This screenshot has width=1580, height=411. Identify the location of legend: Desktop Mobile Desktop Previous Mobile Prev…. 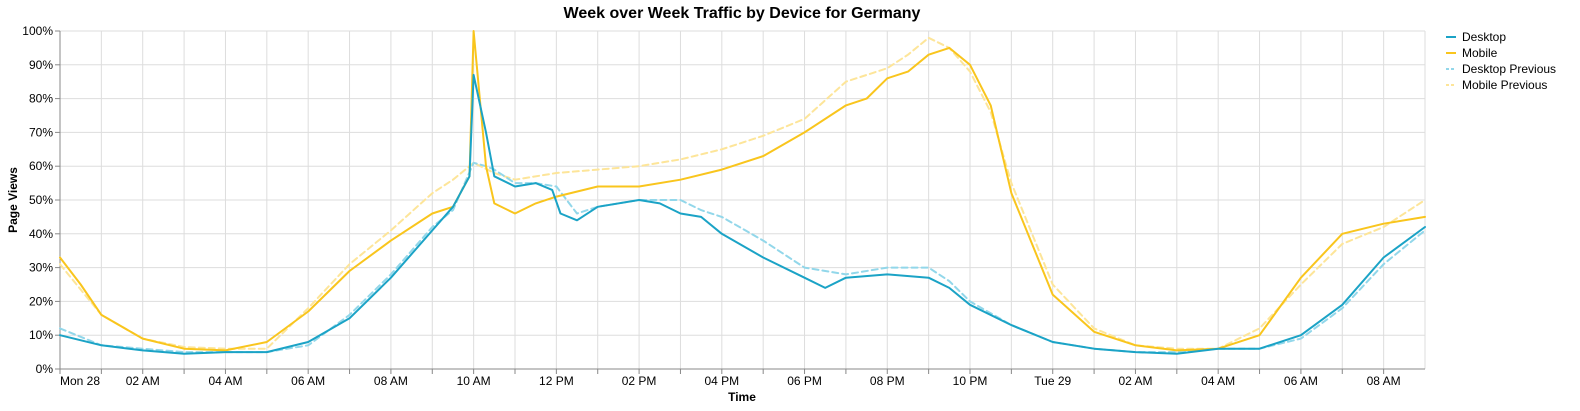
(1501, 61).